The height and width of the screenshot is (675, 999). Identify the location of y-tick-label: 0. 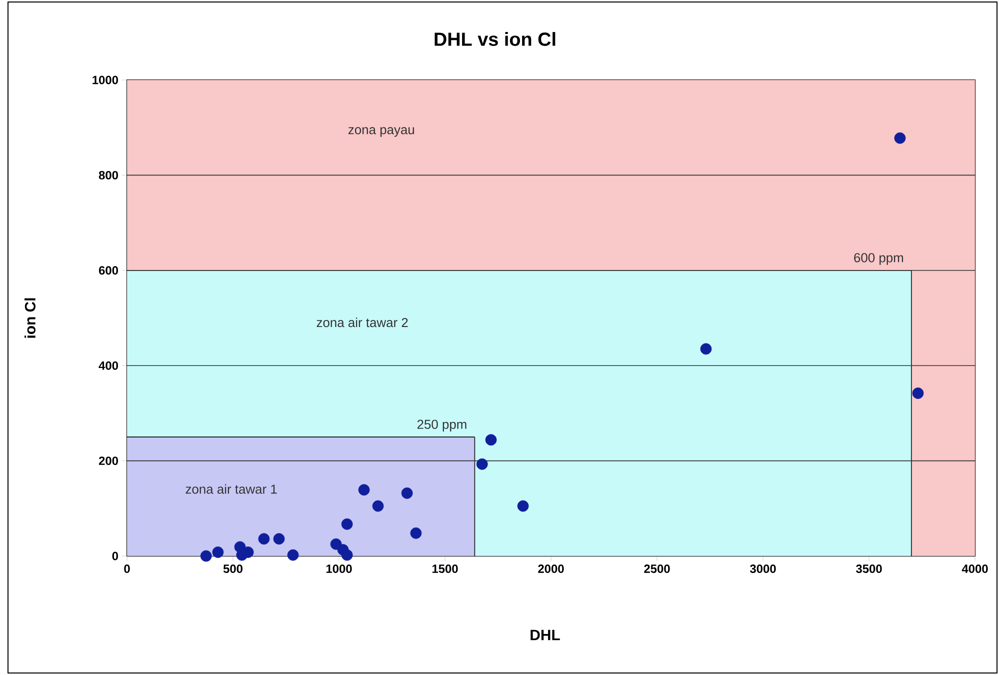
(115, 556).